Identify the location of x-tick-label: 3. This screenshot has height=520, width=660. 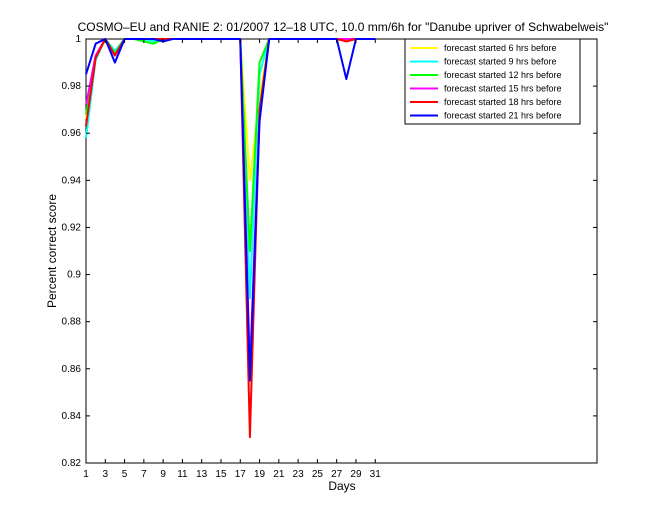
(106, 474).